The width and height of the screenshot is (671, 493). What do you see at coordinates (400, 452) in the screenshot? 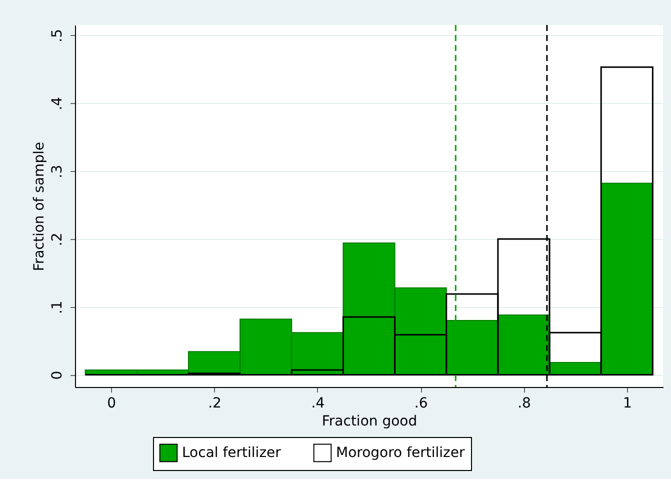
I see `legend-label: Morogoro fertilizer` at bounding box center [400, 452].